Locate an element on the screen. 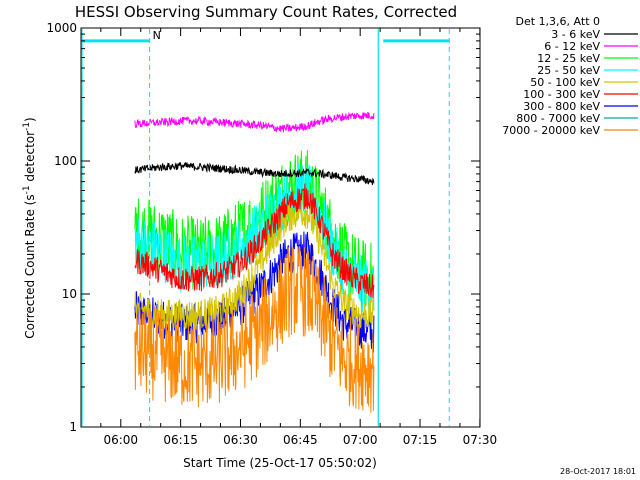  y-tick-label: 10 is located at coordinates (69, 294).